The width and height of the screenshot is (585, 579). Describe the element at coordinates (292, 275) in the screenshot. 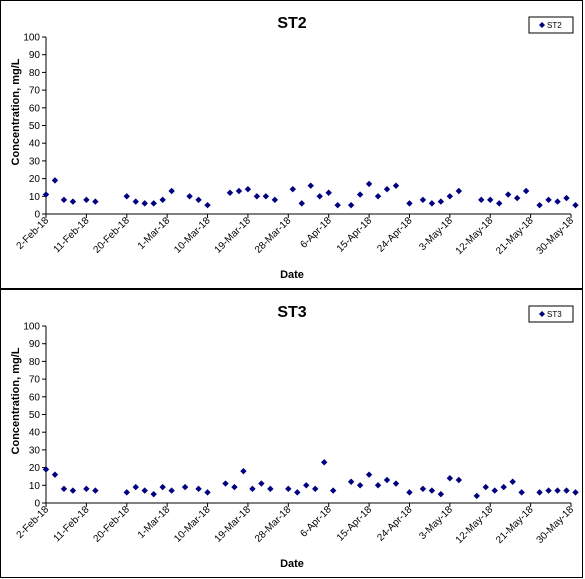

I see `x-axis-label: Date` at that location.